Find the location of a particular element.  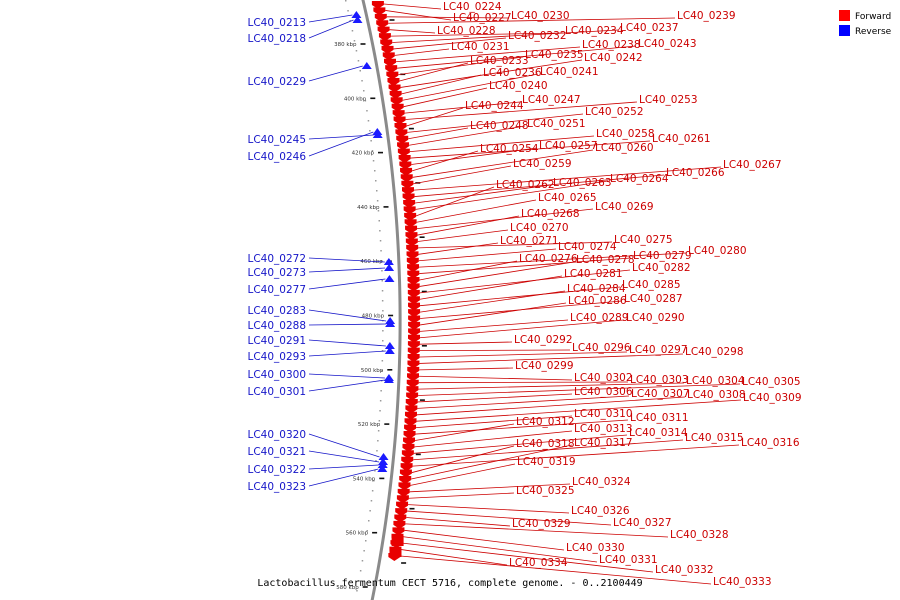

forward-gene-label: LC40_0266 is located at coordinates (695, 173).